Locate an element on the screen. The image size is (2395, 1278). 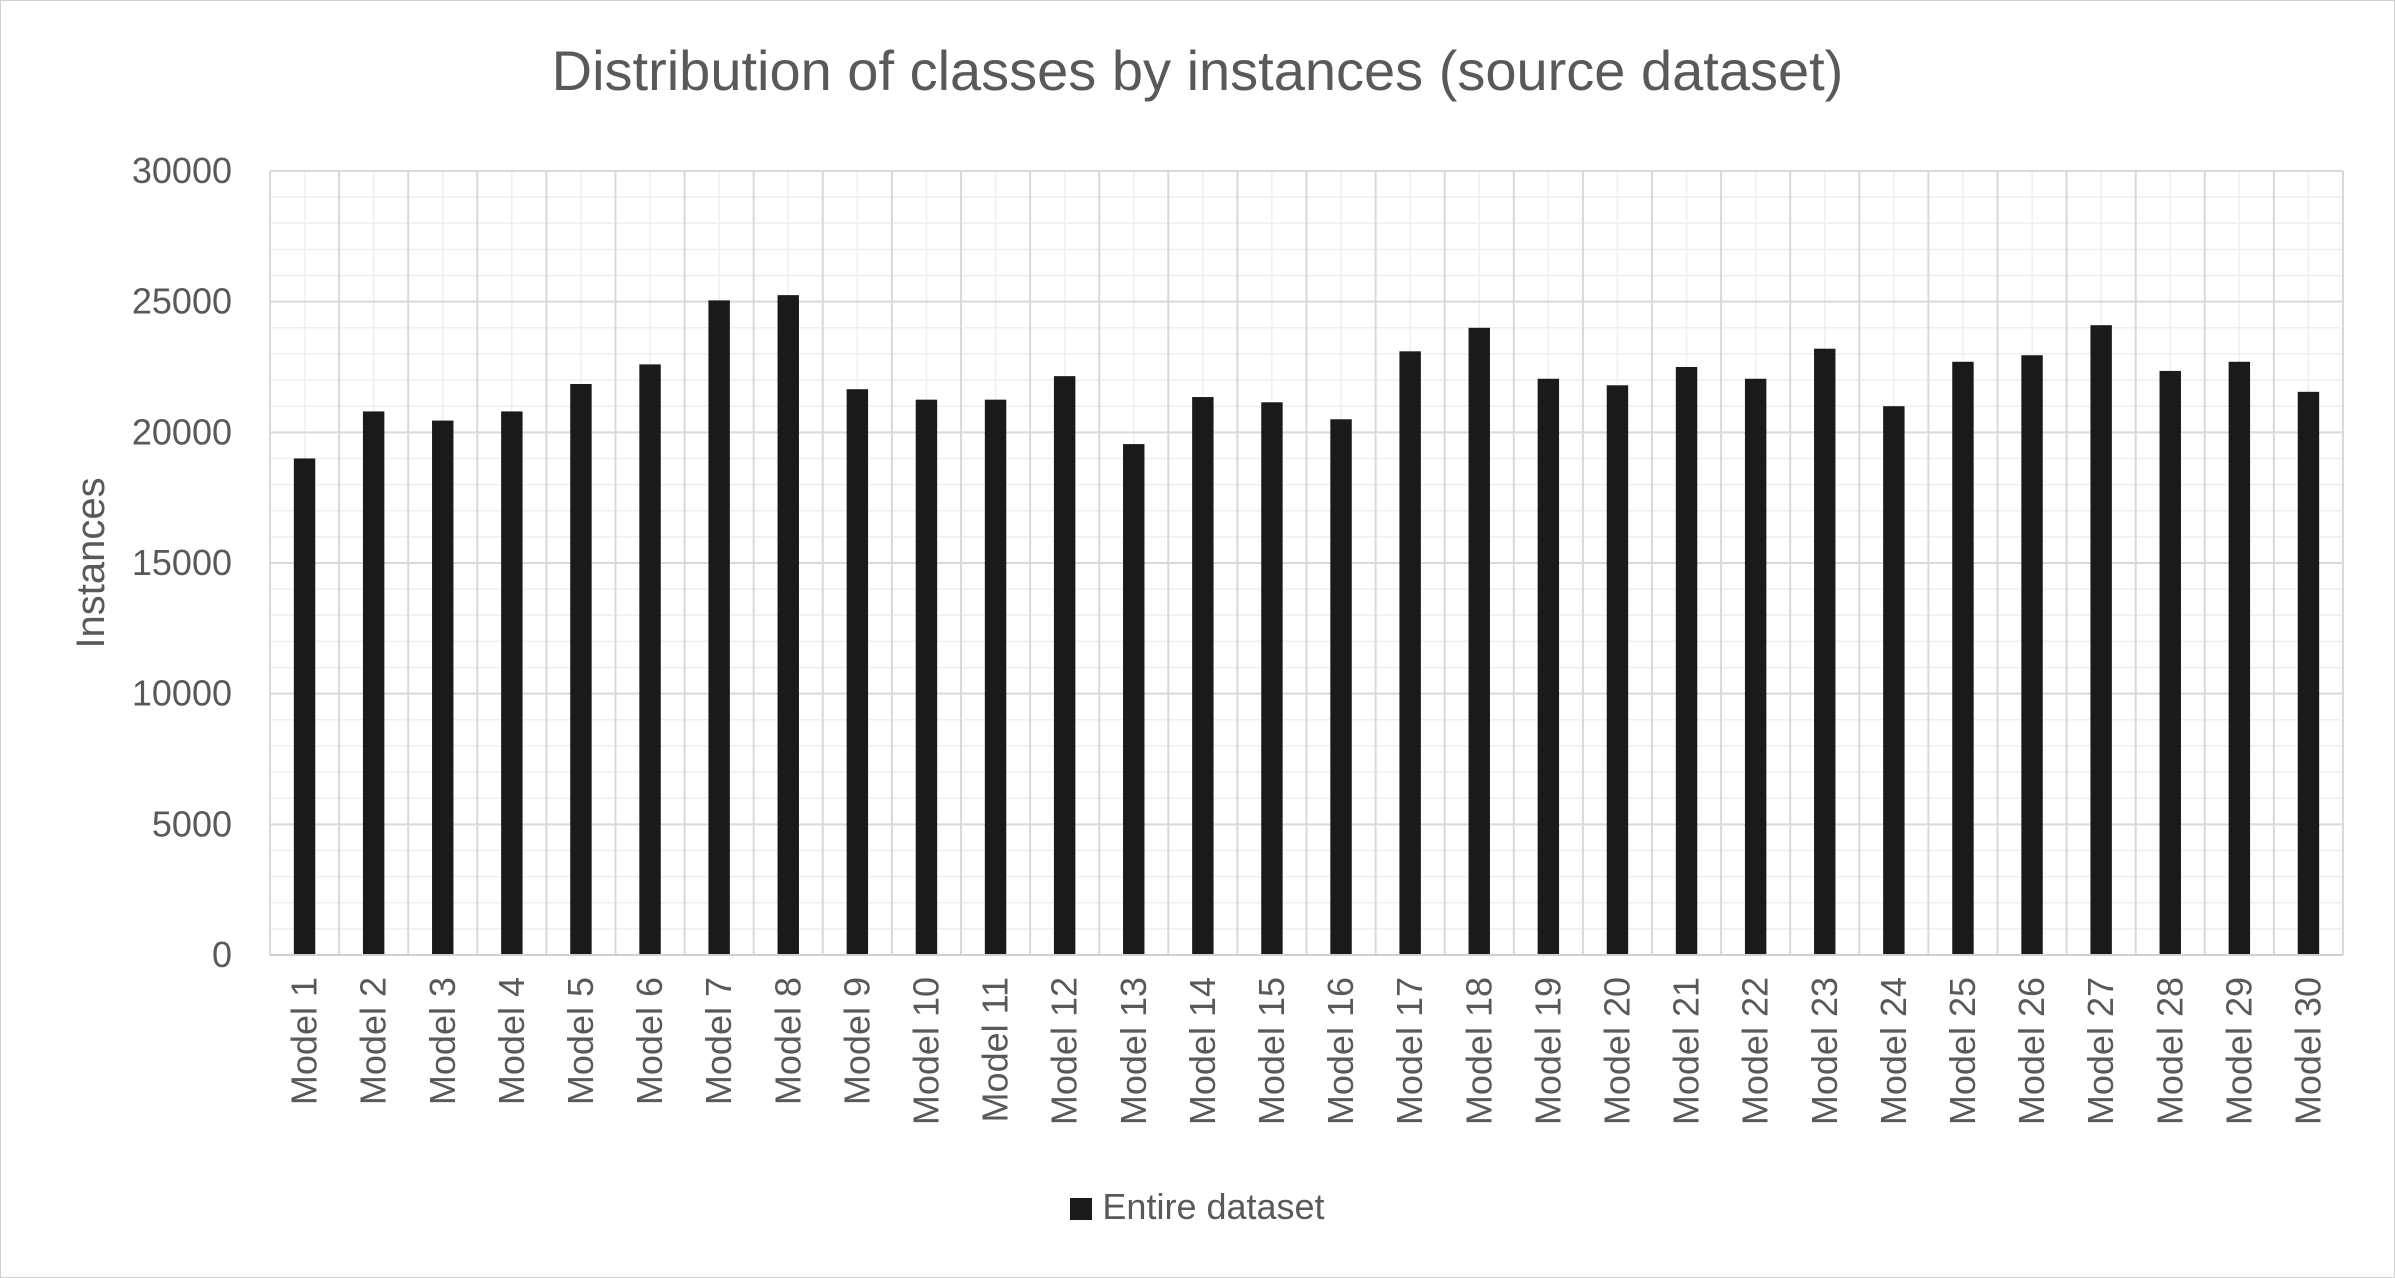
y-tick-label: 10000 is located at coordinates (182, 693).